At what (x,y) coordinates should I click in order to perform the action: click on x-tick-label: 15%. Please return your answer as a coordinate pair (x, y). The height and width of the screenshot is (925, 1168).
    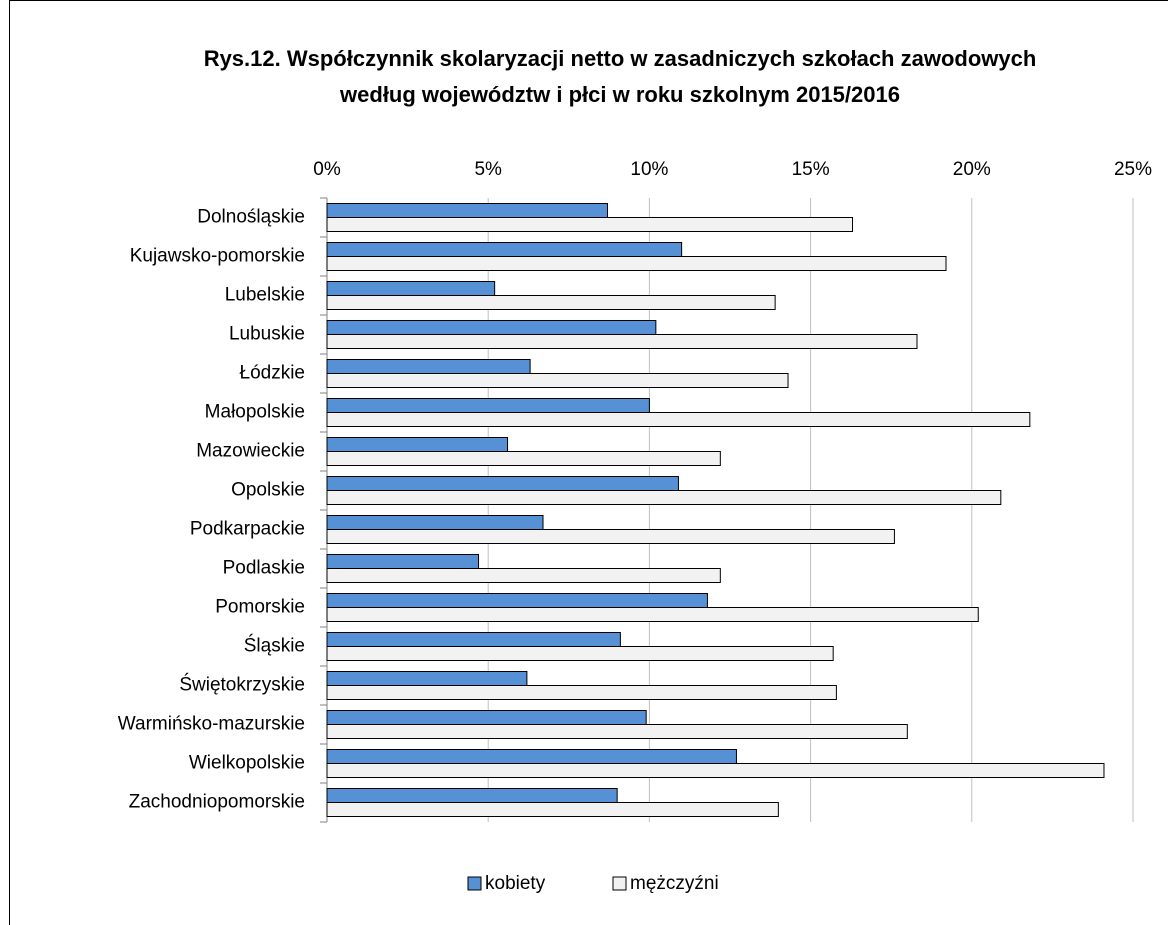
    Looking at the image, I should click on (811, 169).